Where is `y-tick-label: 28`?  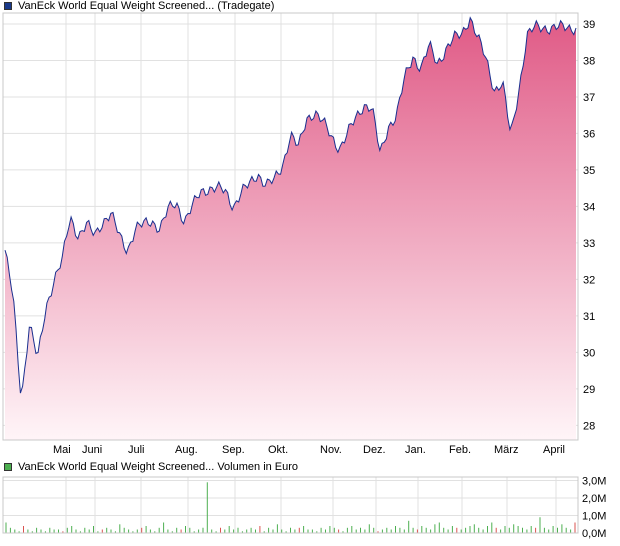
y-tick-label: 28 is located at coordinates (589, 426).